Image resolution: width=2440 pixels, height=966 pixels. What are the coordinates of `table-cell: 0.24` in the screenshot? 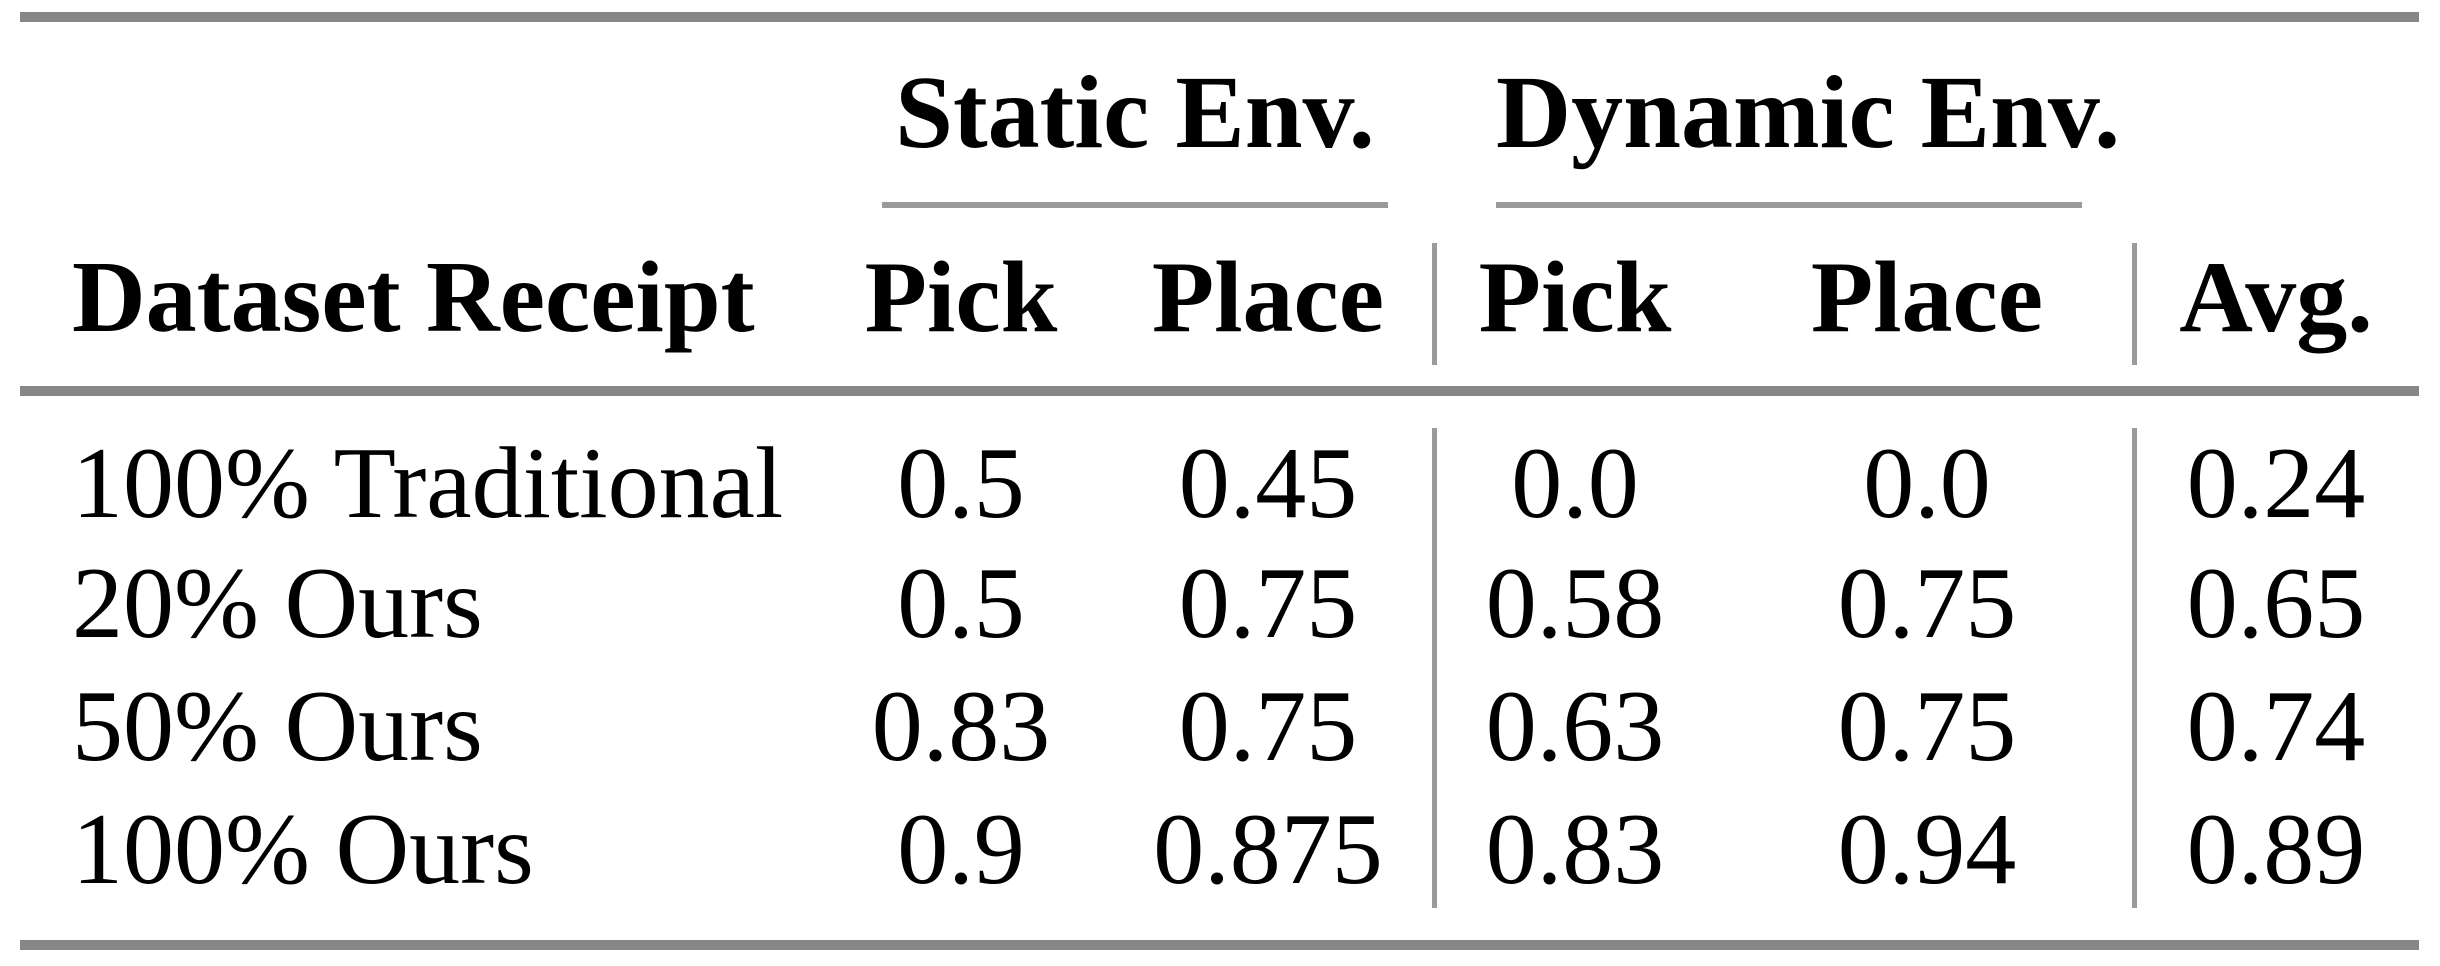 It's located at (2276, 483).